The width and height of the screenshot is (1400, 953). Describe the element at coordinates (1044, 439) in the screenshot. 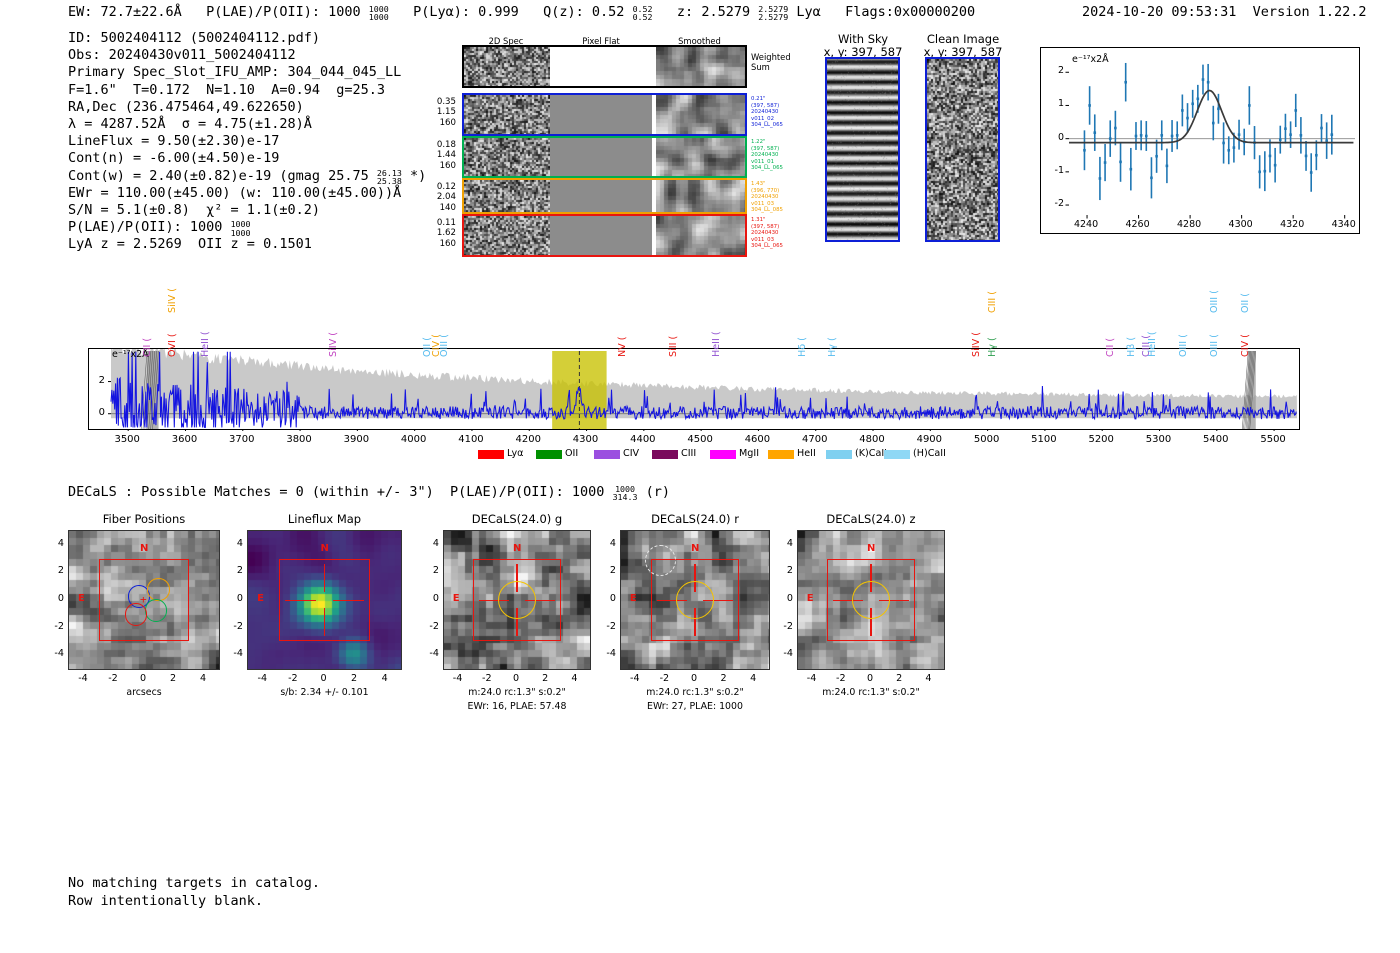

I see `spectrum-x-tick: 5100` at that location.